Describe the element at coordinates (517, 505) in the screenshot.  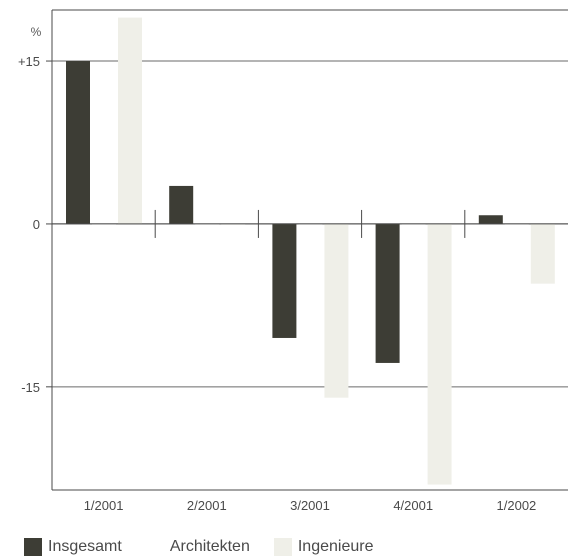
I see `x-tick-label: 1/2002` at that location.